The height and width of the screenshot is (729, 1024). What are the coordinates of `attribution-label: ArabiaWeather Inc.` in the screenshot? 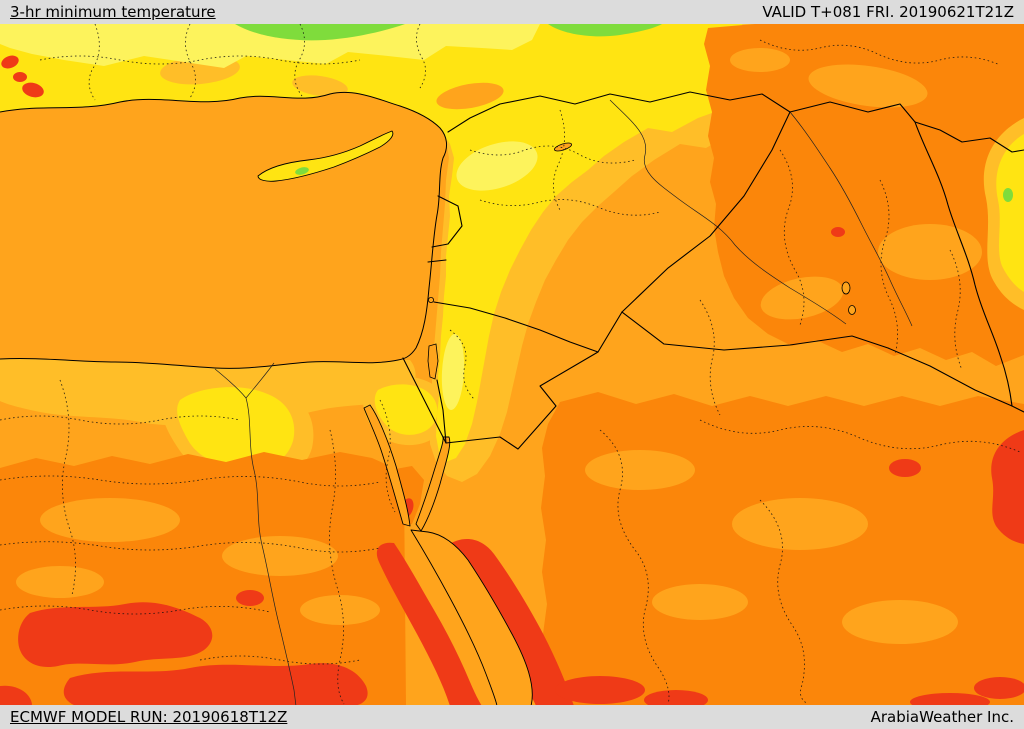 It's located at (942, 717).